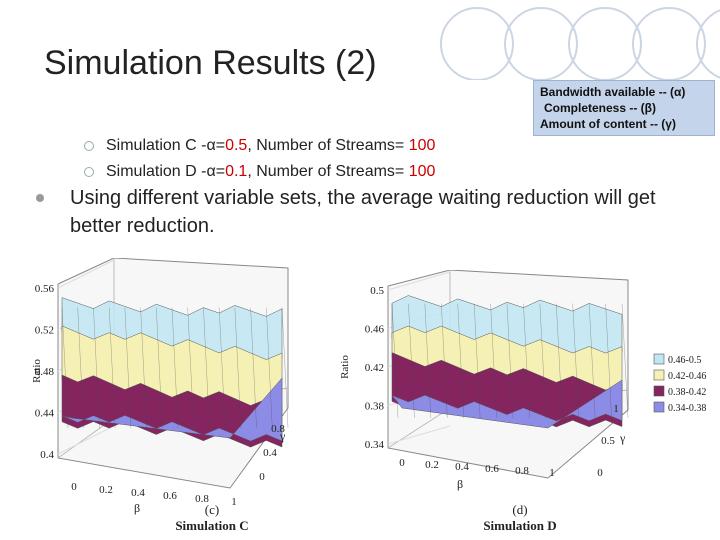 Image resolution: width=720 pixels, height=540 pixels. Describe the element at coordinates (236, 145) in the screenshot. I see `sim-c-alpha: 0.5` at that location.